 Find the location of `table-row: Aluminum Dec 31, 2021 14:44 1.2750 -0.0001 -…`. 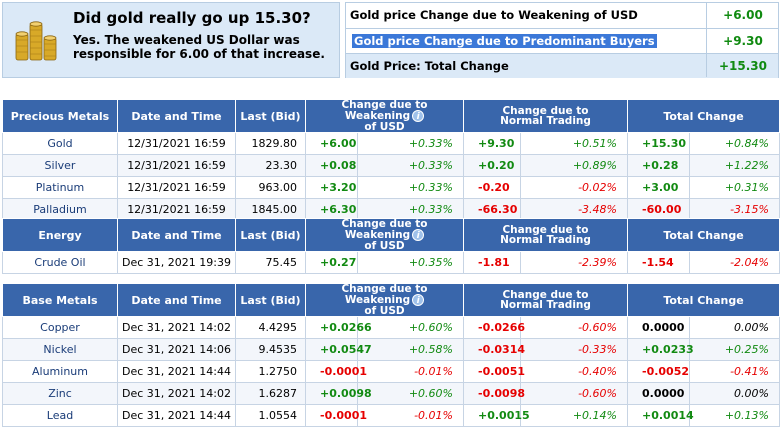

table-row: Aluminum Dec 31, 2021 14:44 1.2750 -0.0001 -… is located at coordinates (391, 371).